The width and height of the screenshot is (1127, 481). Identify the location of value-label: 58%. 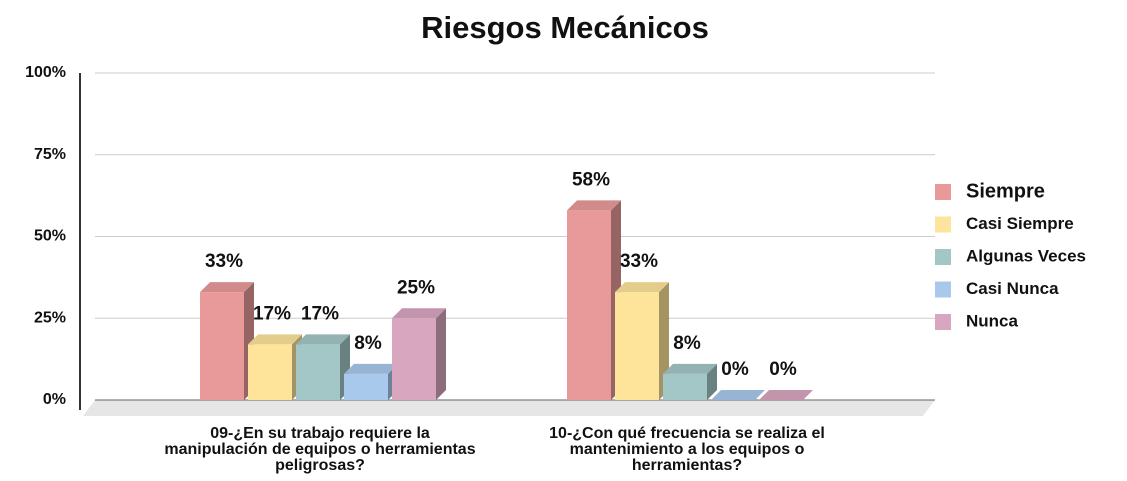
(591, 179).